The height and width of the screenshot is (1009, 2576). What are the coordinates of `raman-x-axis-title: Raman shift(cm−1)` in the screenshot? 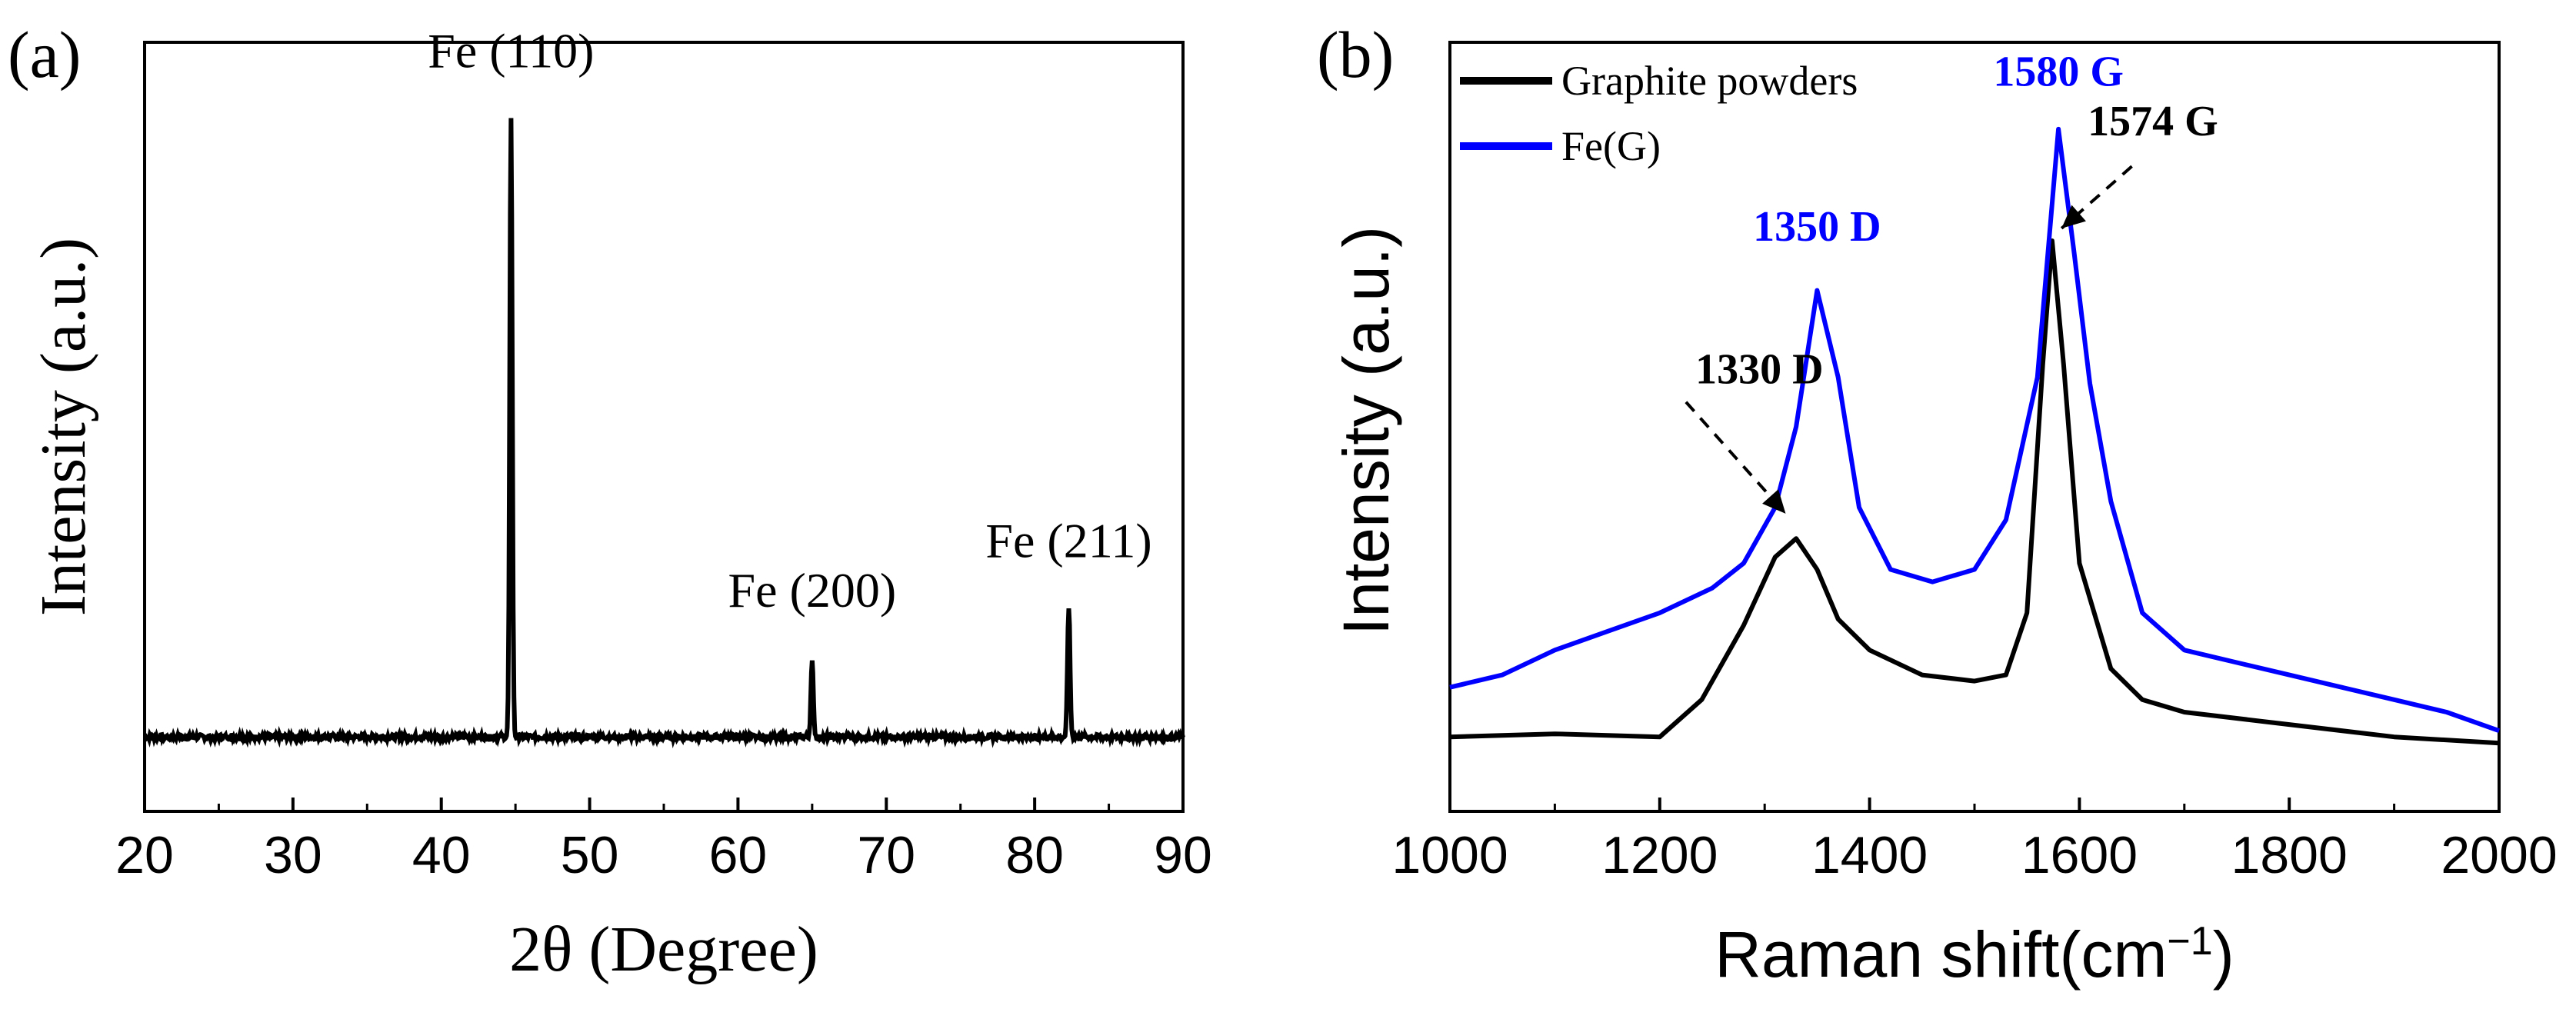 It's located at (1974, 954).